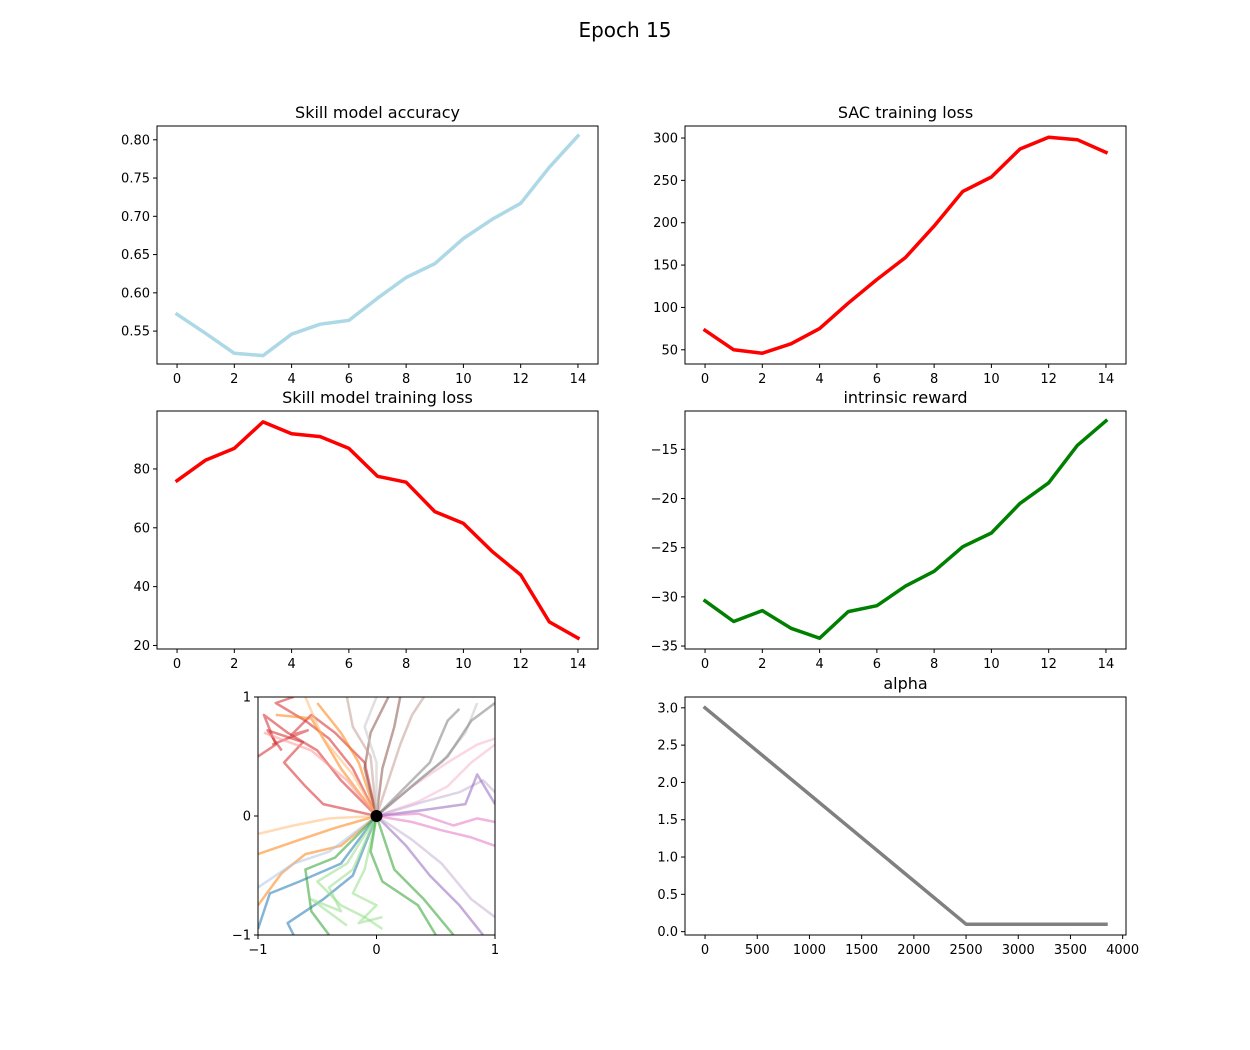 The image size is (1250, 1050). Describe the element at coordinates (1070, 950) in the screenshot. I see `x-tick-label: 3500` at that location.